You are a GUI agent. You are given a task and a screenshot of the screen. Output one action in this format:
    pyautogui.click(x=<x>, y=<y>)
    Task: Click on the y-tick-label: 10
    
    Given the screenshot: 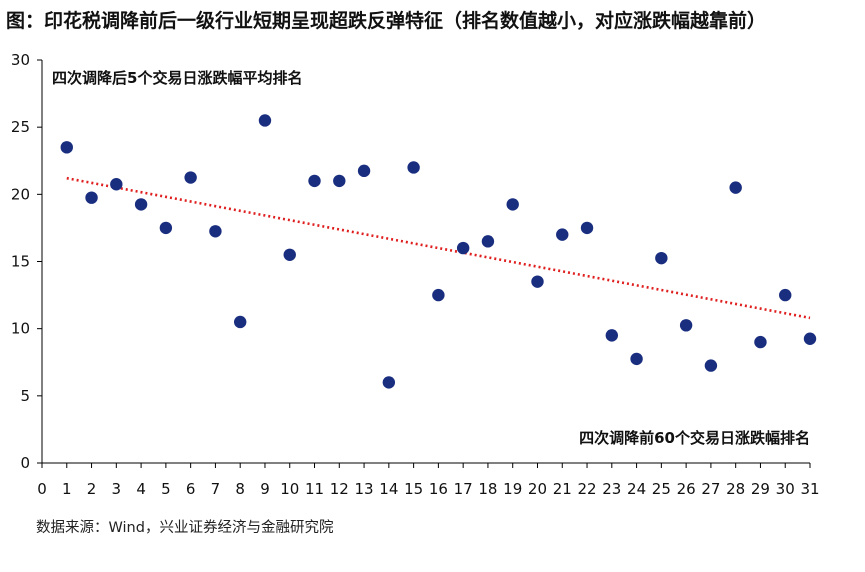 What is the action you would take?
    pyautogui.click(x=20, y=329)
    